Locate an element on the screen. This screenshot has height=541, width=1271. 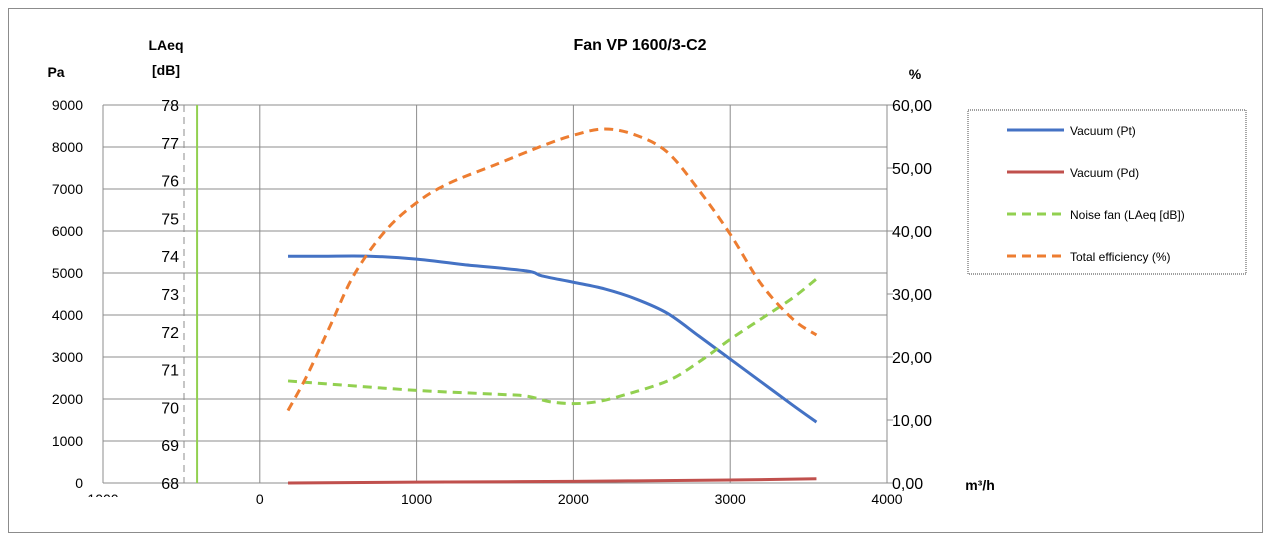
series-line-noise-fan-laeq-db is located at coordinates (552, 341).